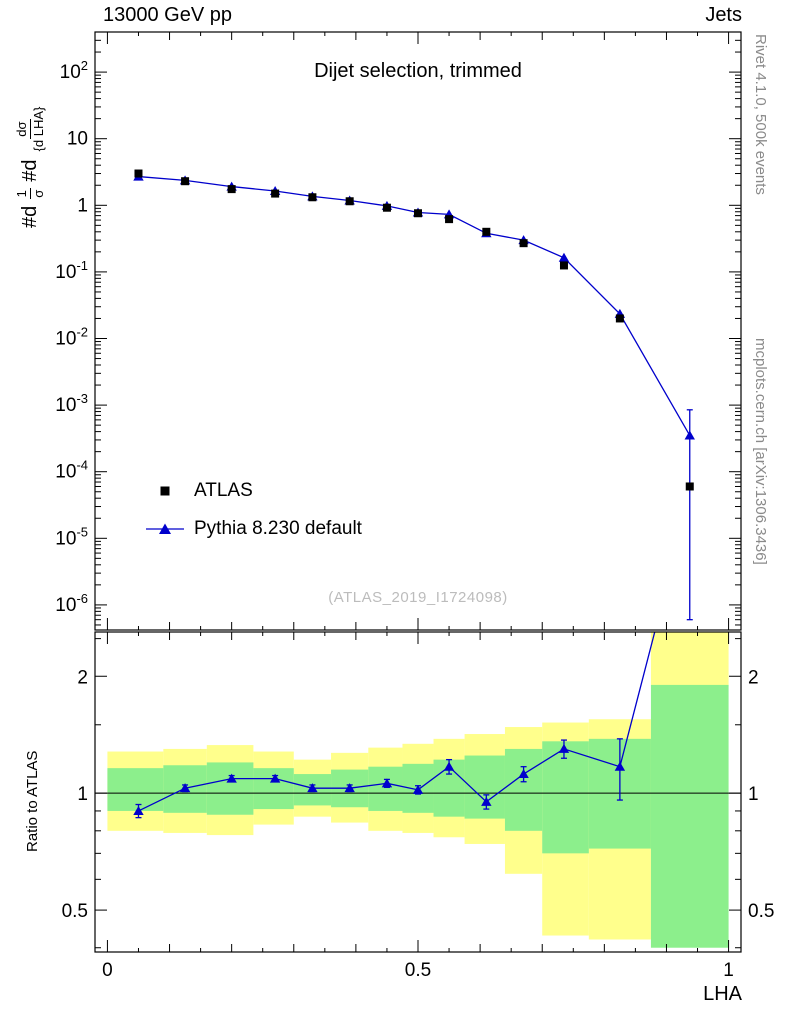 The height and width of the screenshot is (1029, 786). Describe the element at coordinates (32, 801) in the screenshot. I see `ratio-y-axis-label: Ratio to ATLAS` at that location.